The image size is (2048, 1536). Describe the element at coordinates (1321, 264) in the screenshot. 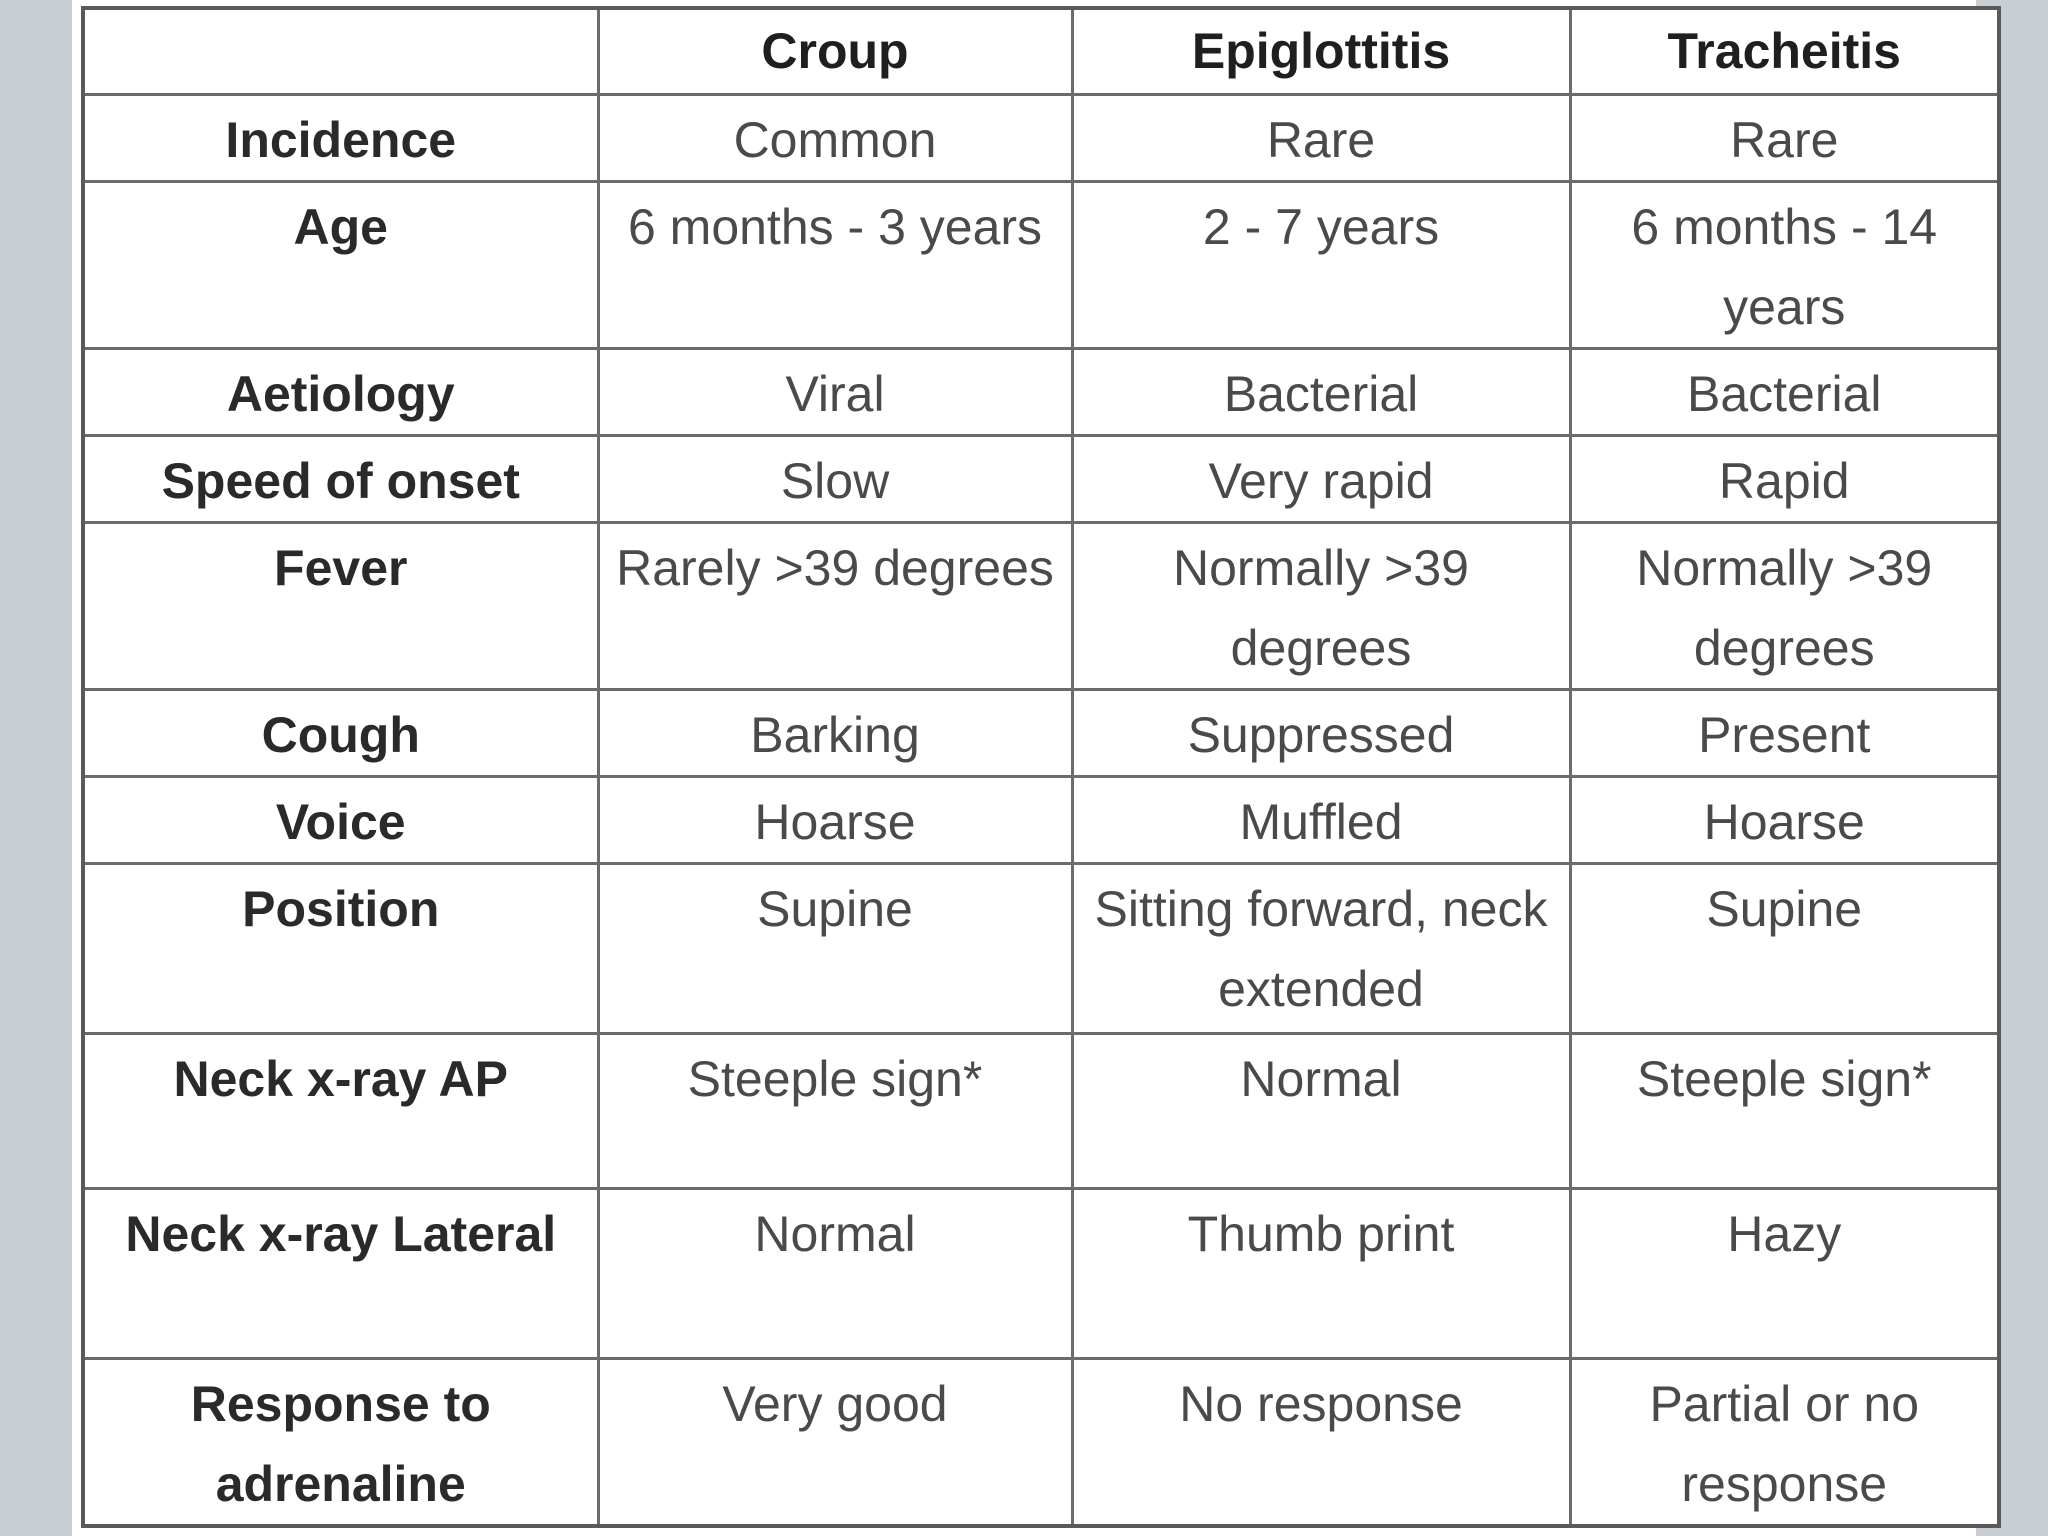

I see `table-cell: 2 - 7 years` at that location.